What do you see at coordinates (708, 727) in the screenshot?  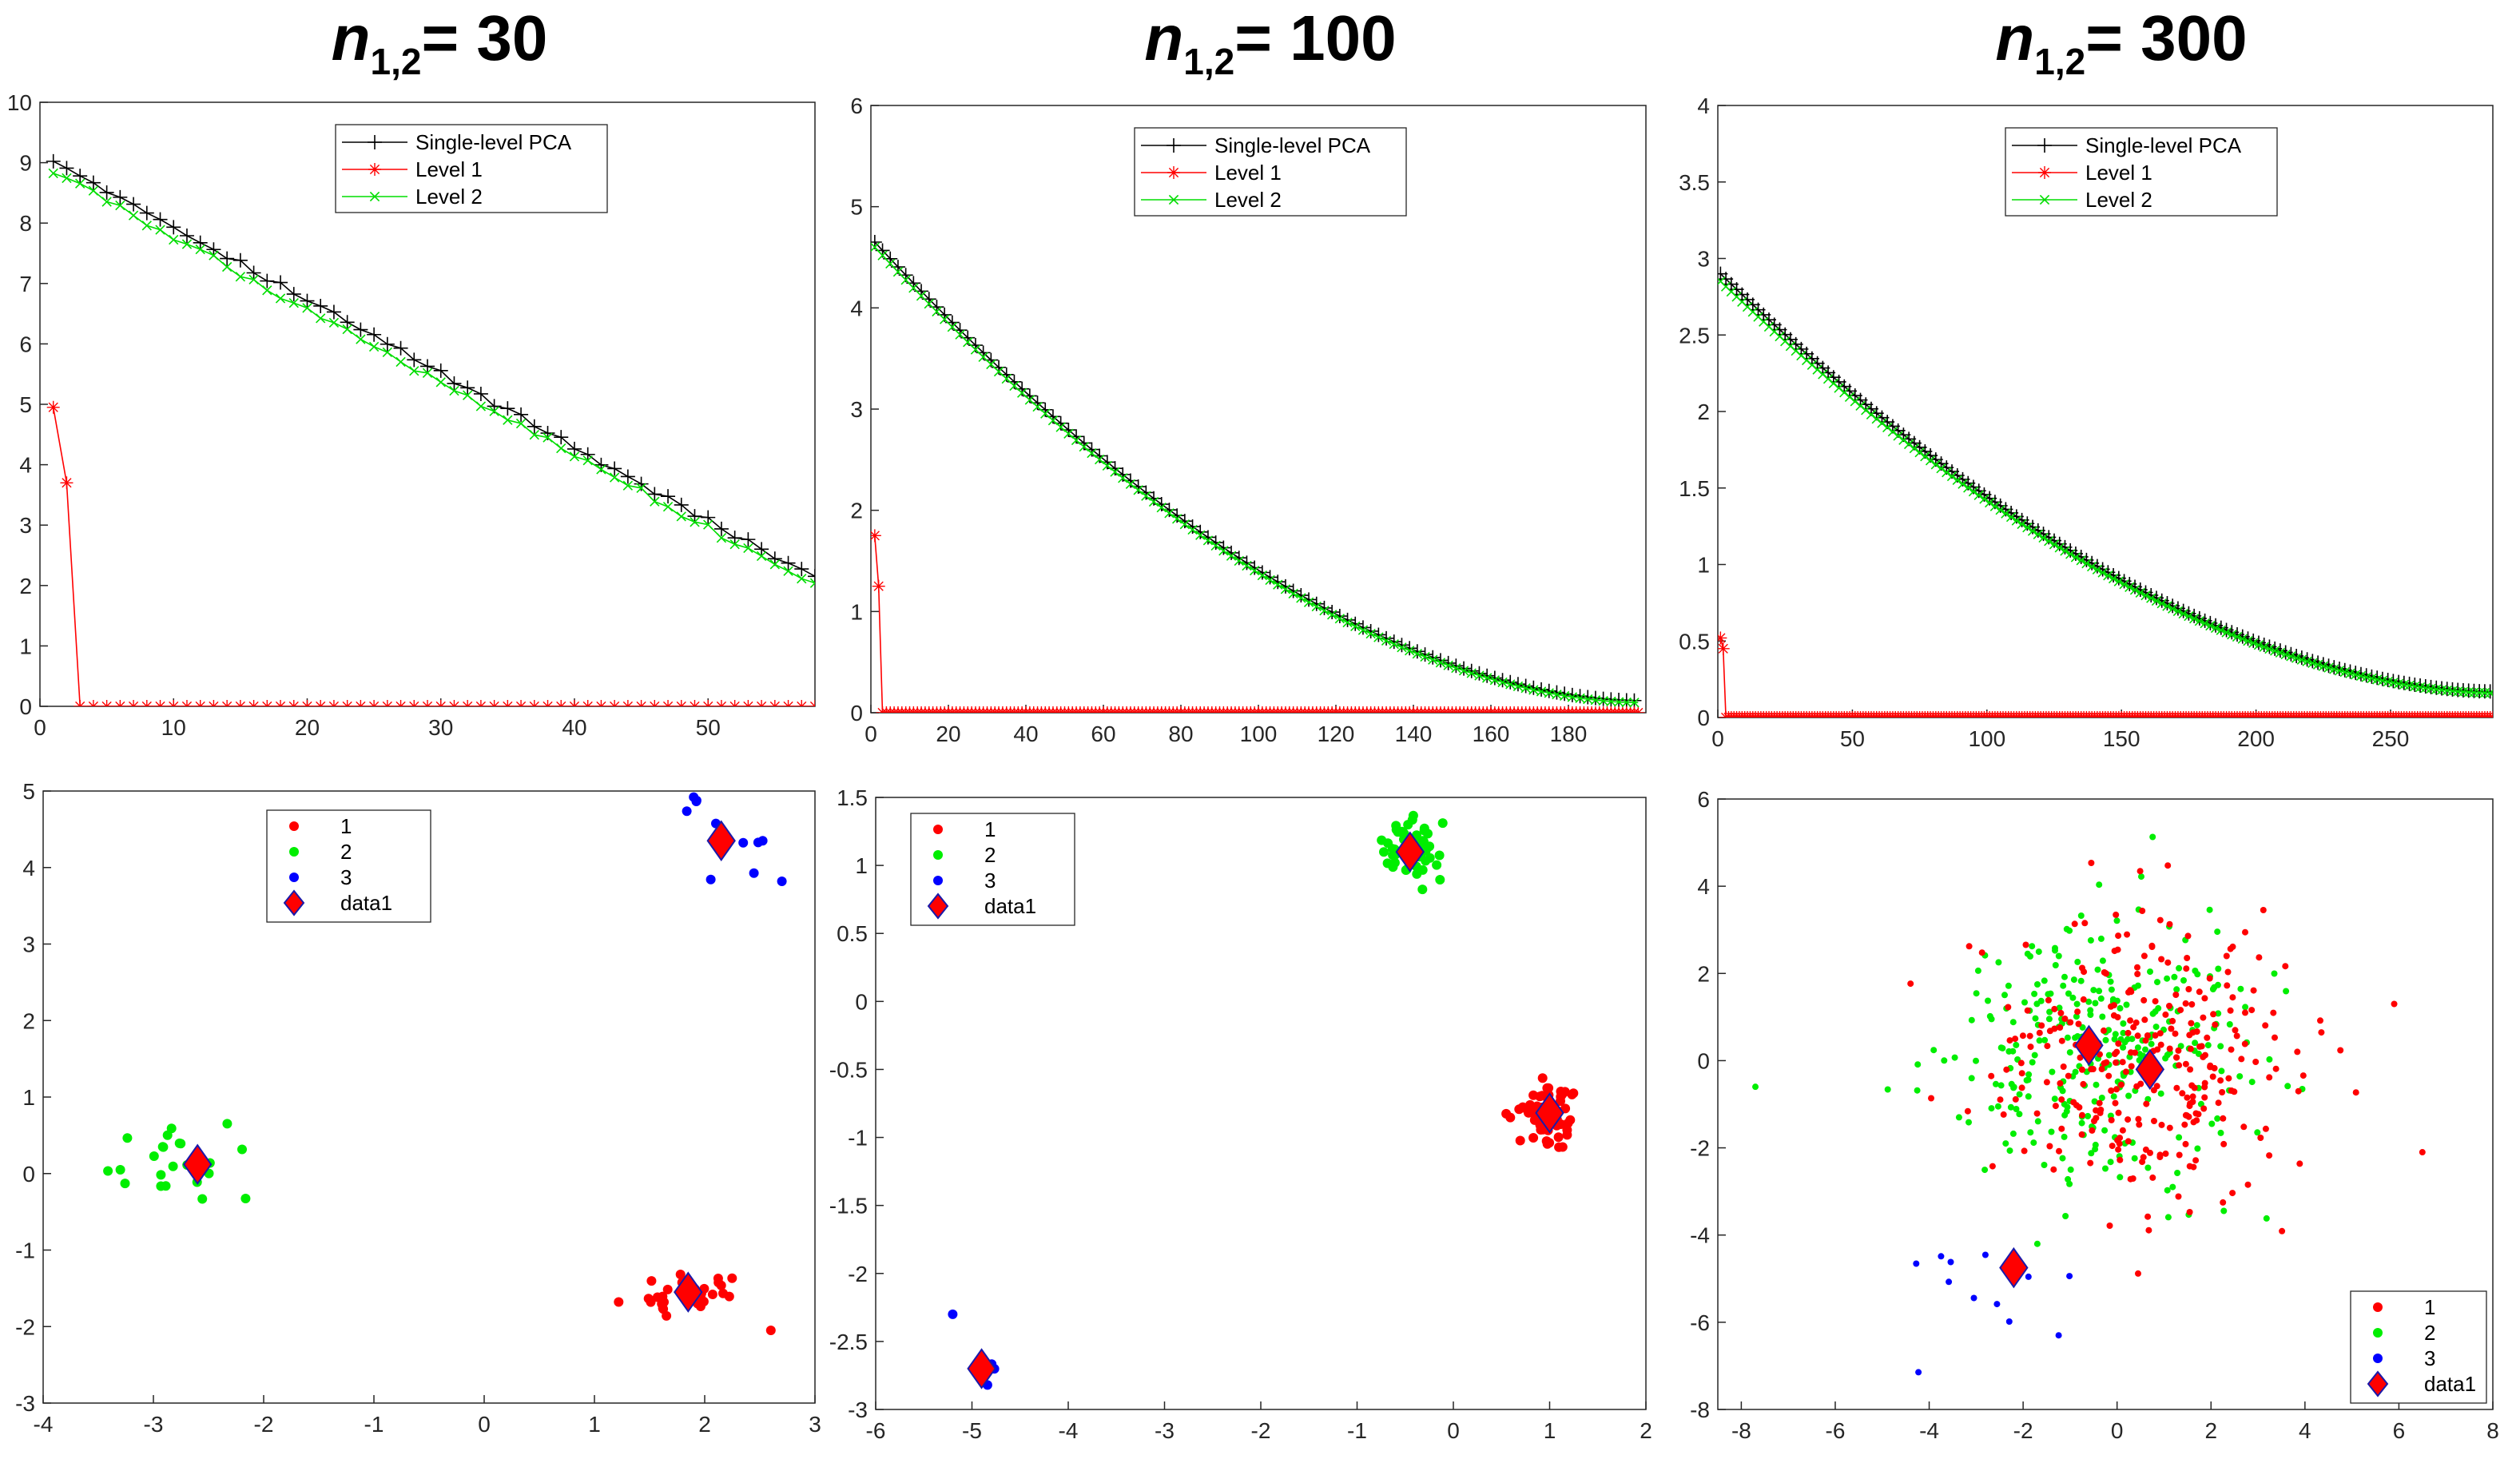 I see `x-tick-label: 50` at bounding box center [708, 727].